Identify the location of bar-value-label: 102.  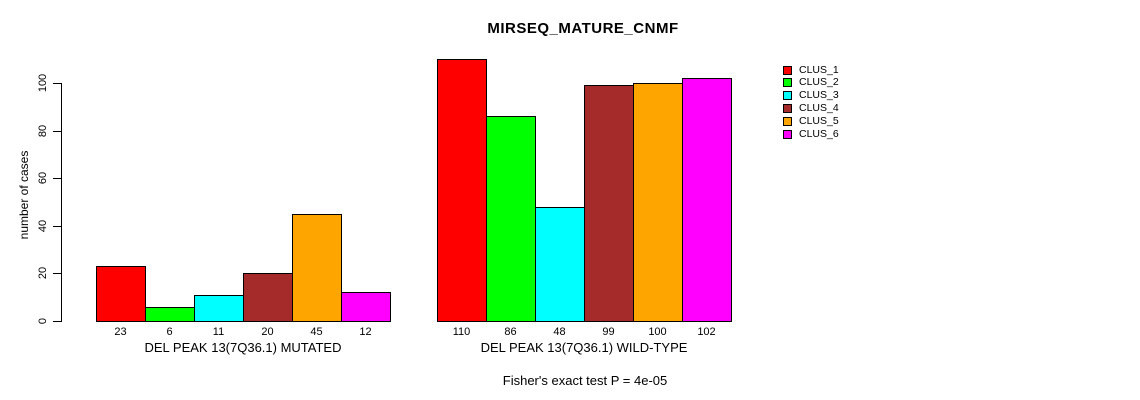
(706, 332).